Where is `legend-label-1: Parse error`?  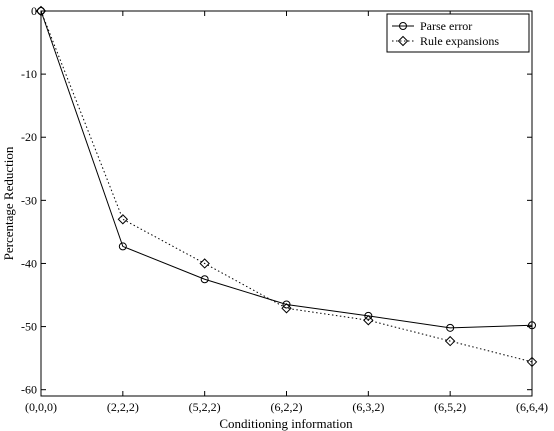
legend-label-1: Parse error is located at coordinates (446, 26).